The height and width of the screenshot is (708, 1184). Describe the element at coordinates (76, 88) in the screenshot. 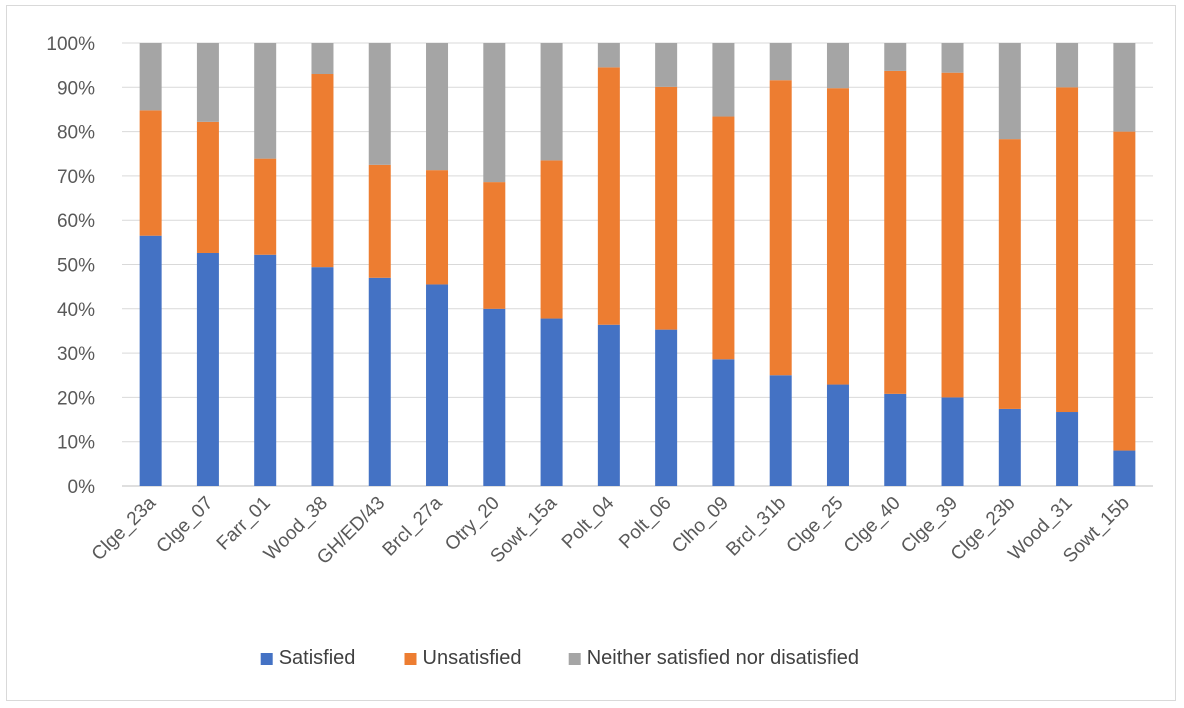

I see `y-tick-label: 90%` at that location.